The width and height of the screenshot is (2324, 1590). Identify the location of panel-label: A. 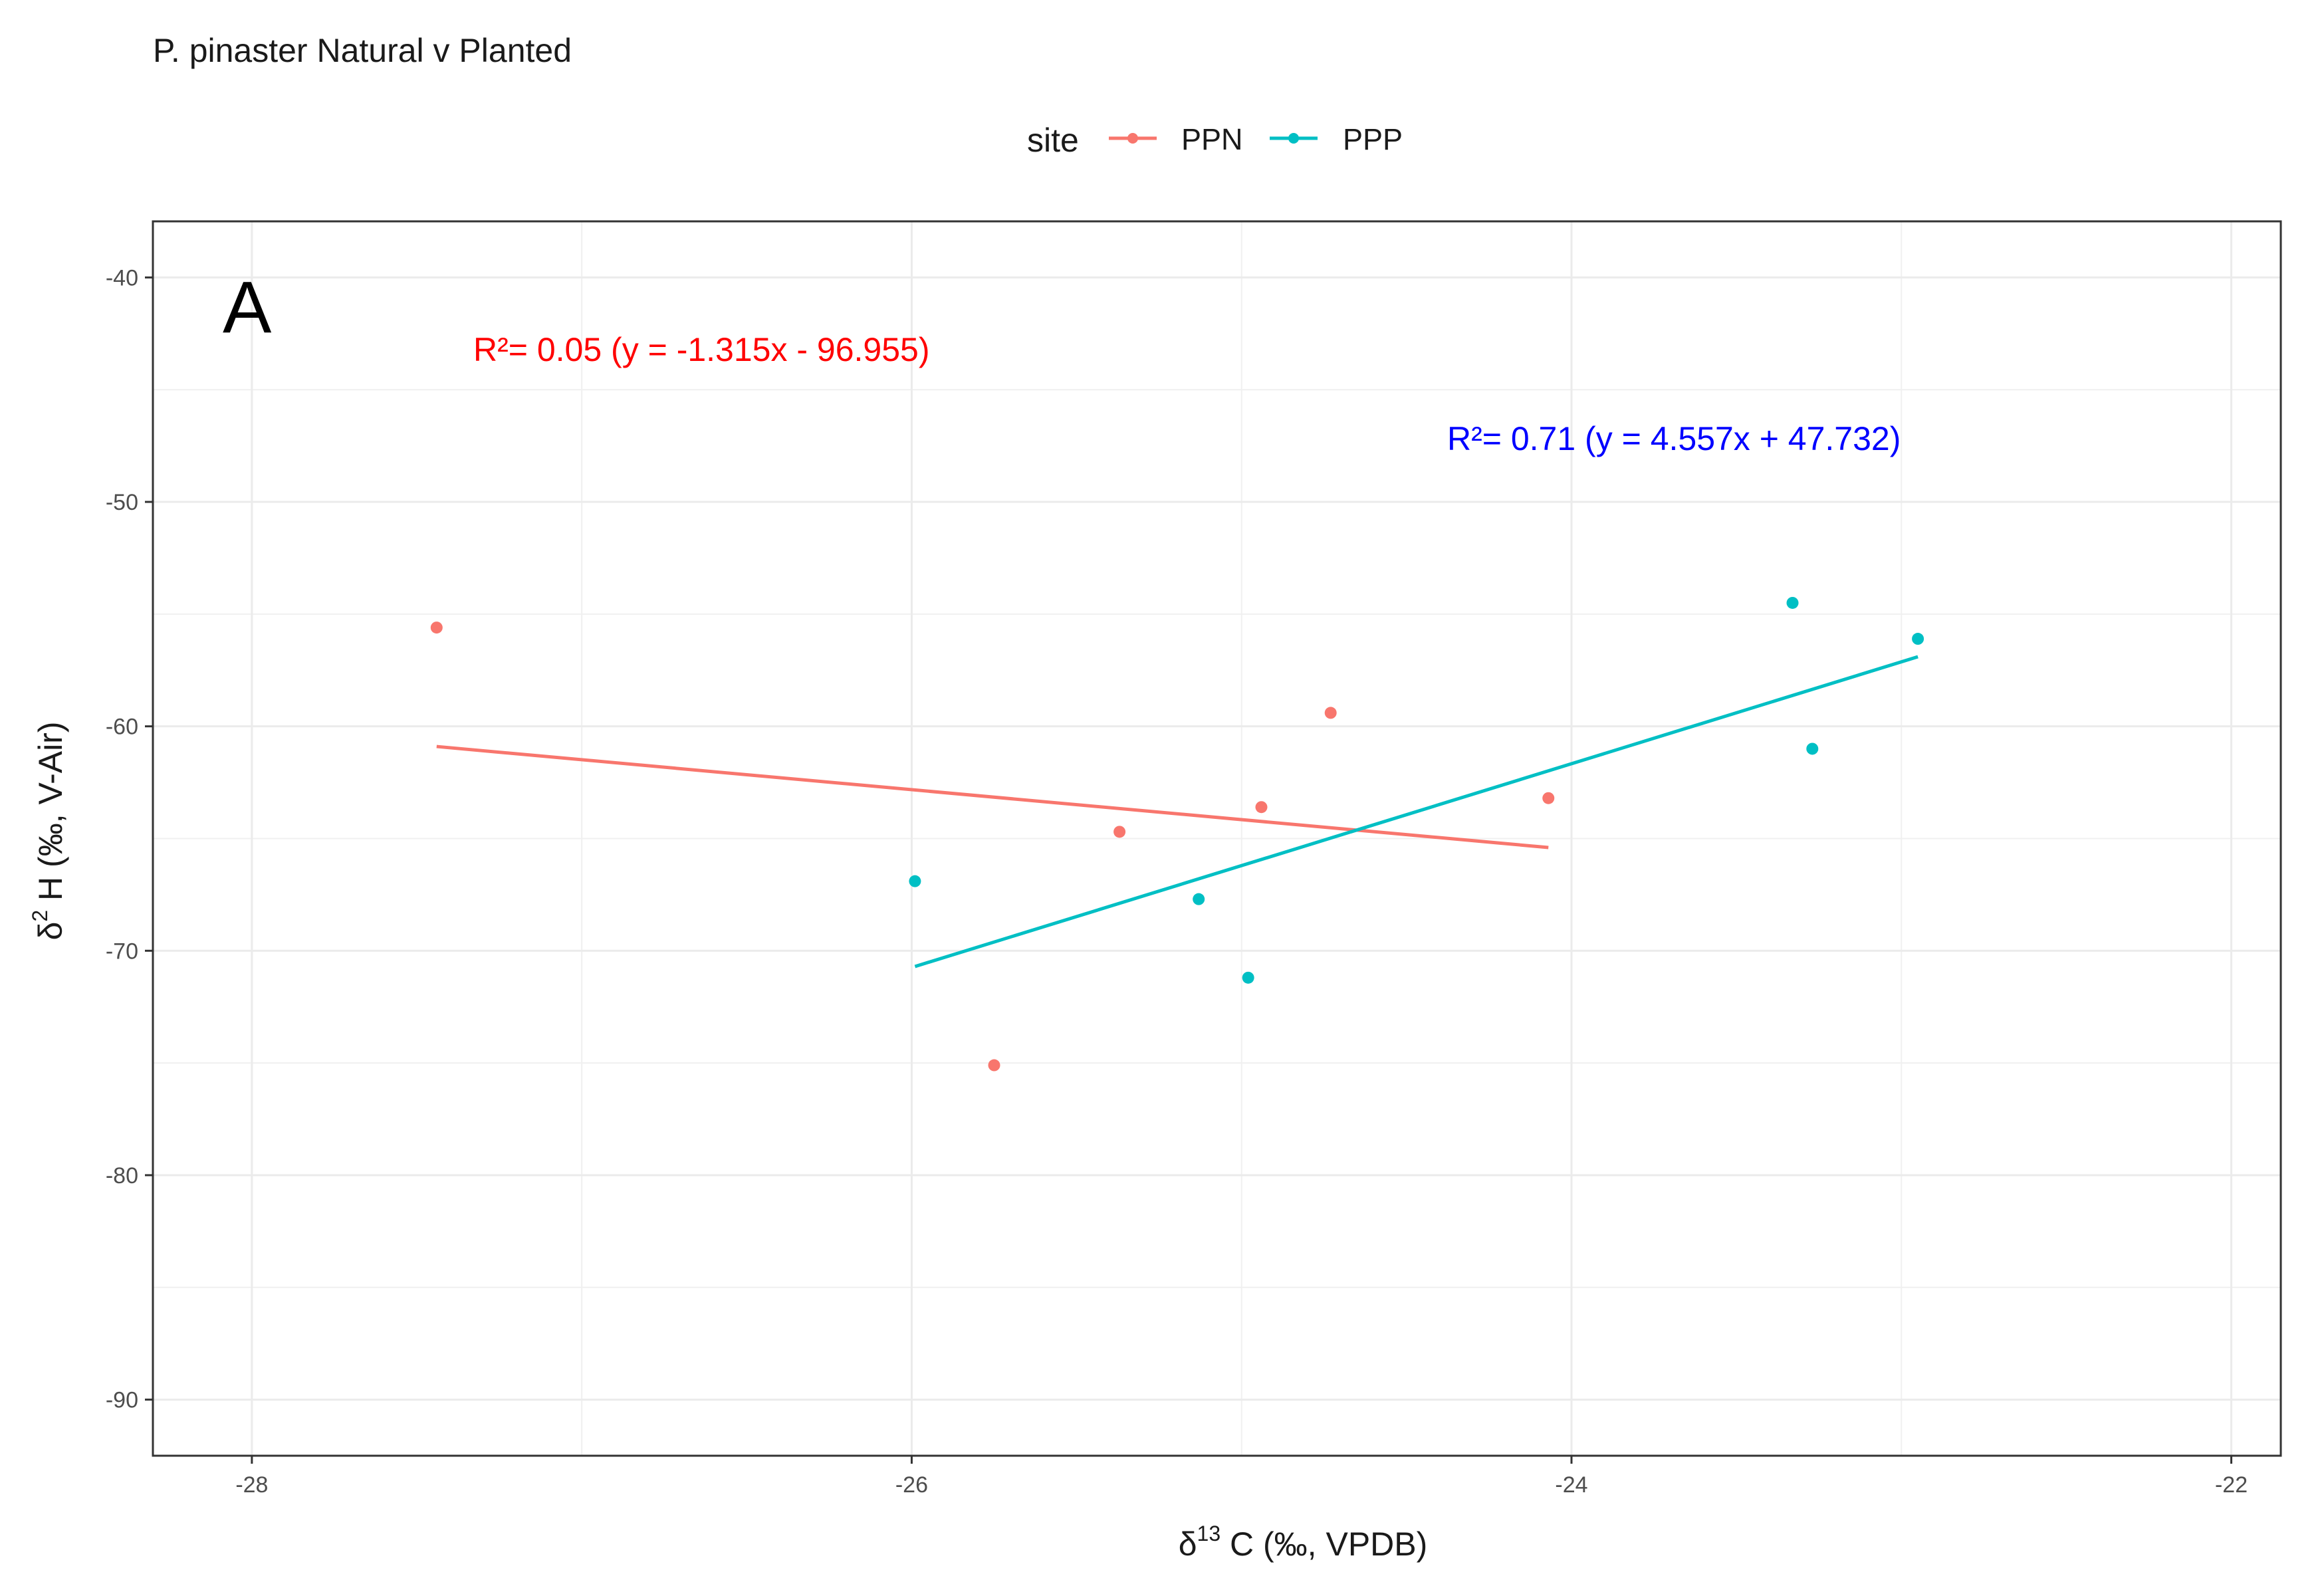
(248, 307).